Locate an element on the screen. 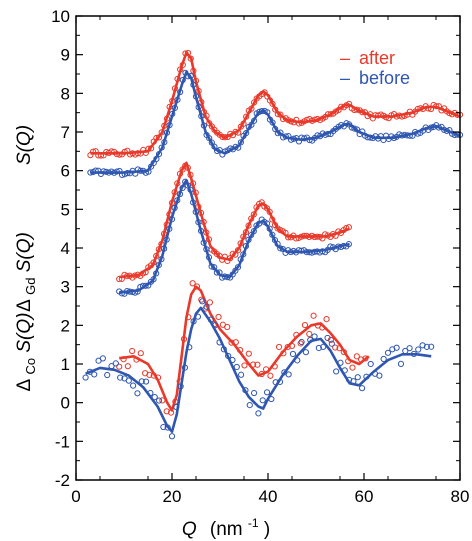 This screenshot has width=472, height=541. row-label-co-sub: Co is located at coordinates (30, 366).